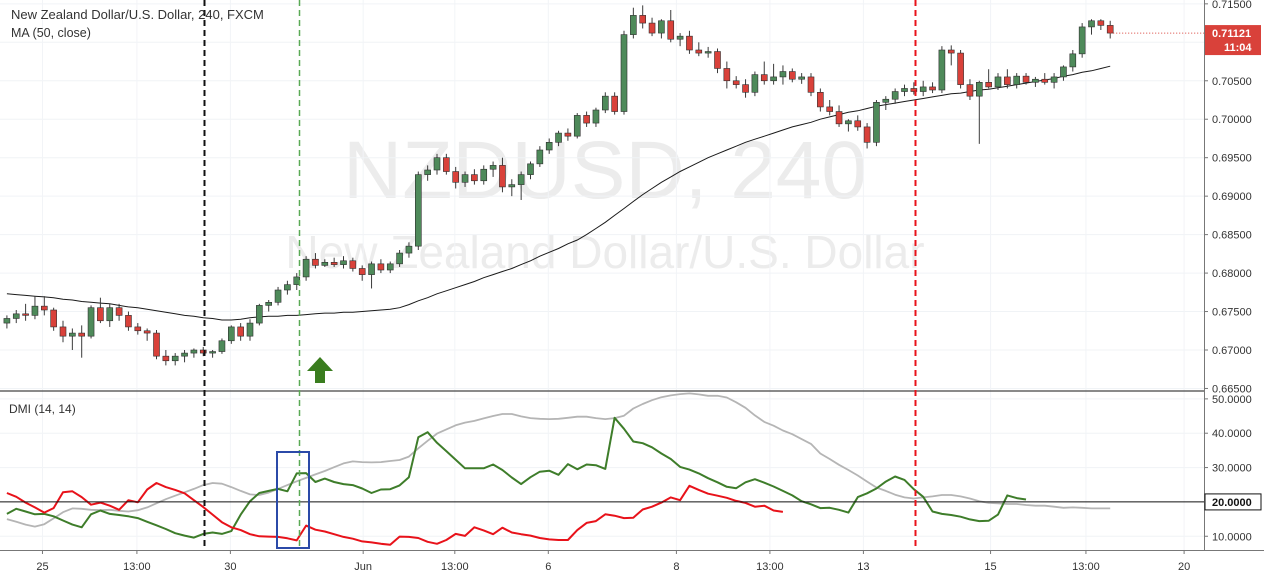 This screenshot has width=1264, height=584. I want to click on time-tick-label: 20, so click(1184, 567).